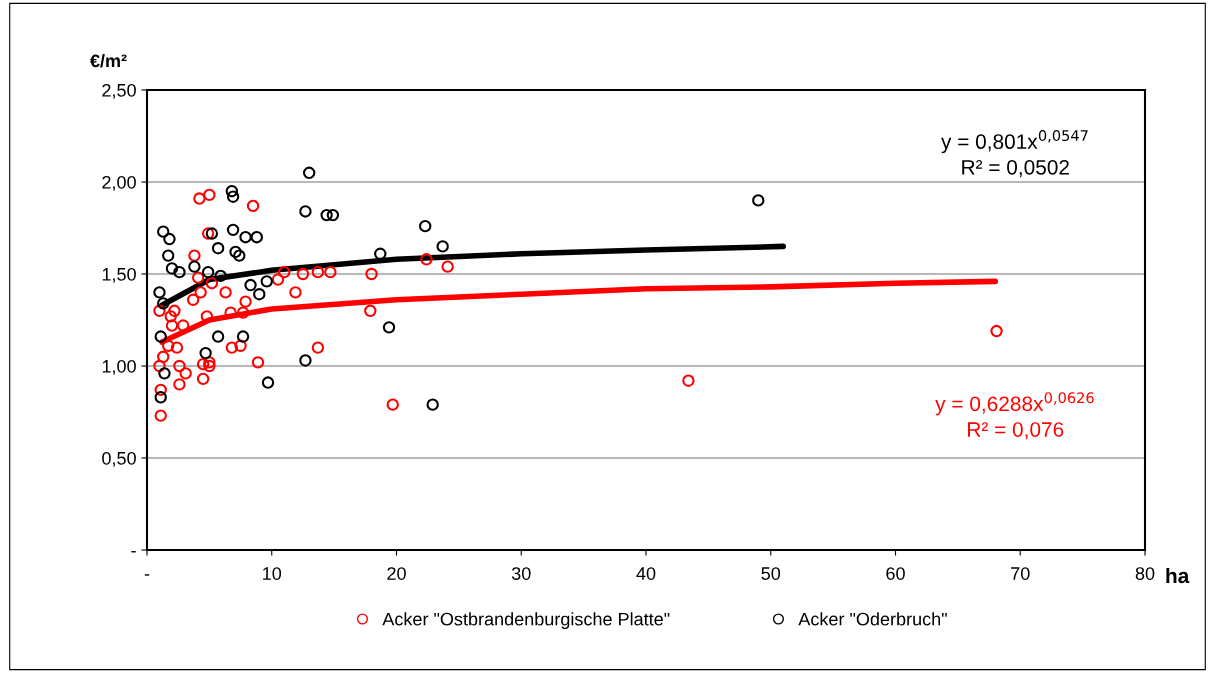 The width and height of the screenshot is (1215, 673). I want to click on x-tick-label: 80, so click(1145, 573).